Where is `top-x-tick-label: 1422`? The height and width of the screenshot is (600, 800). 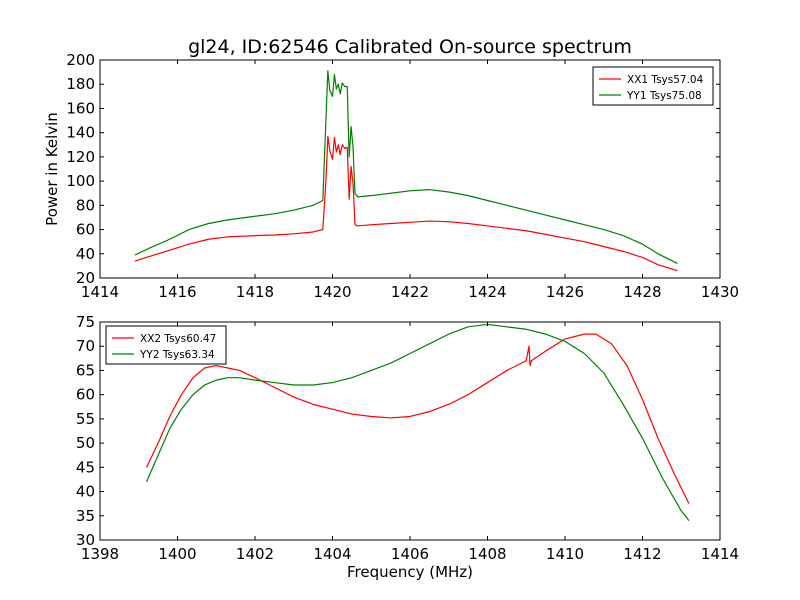
top-x-tick-label: 1422 is located at coordinates (410, 292).